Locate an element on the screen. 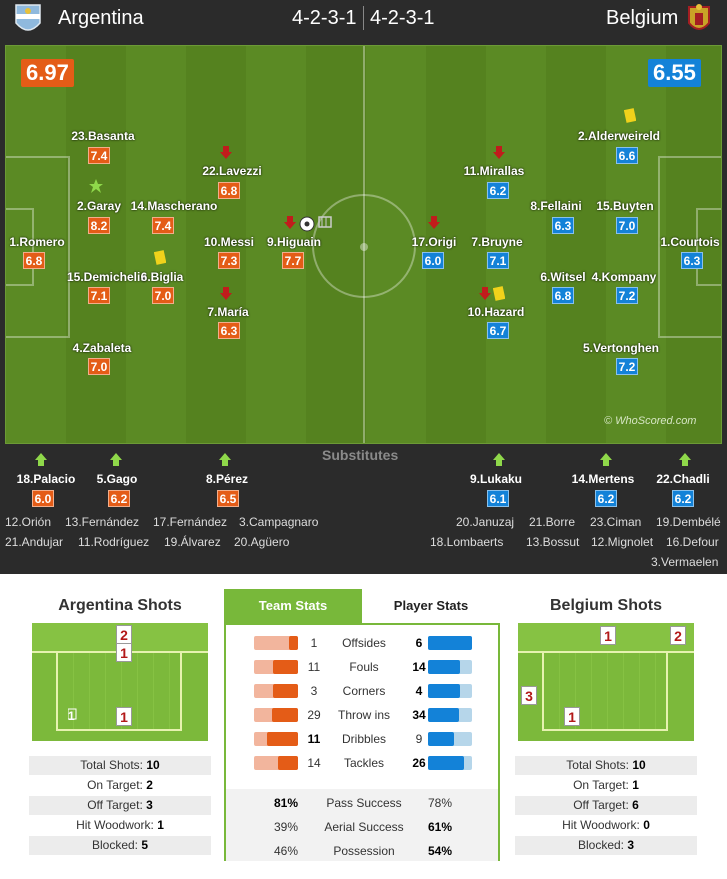 The image size is (727, 879). stat-label: Corners is located at coordinates (364, 691).